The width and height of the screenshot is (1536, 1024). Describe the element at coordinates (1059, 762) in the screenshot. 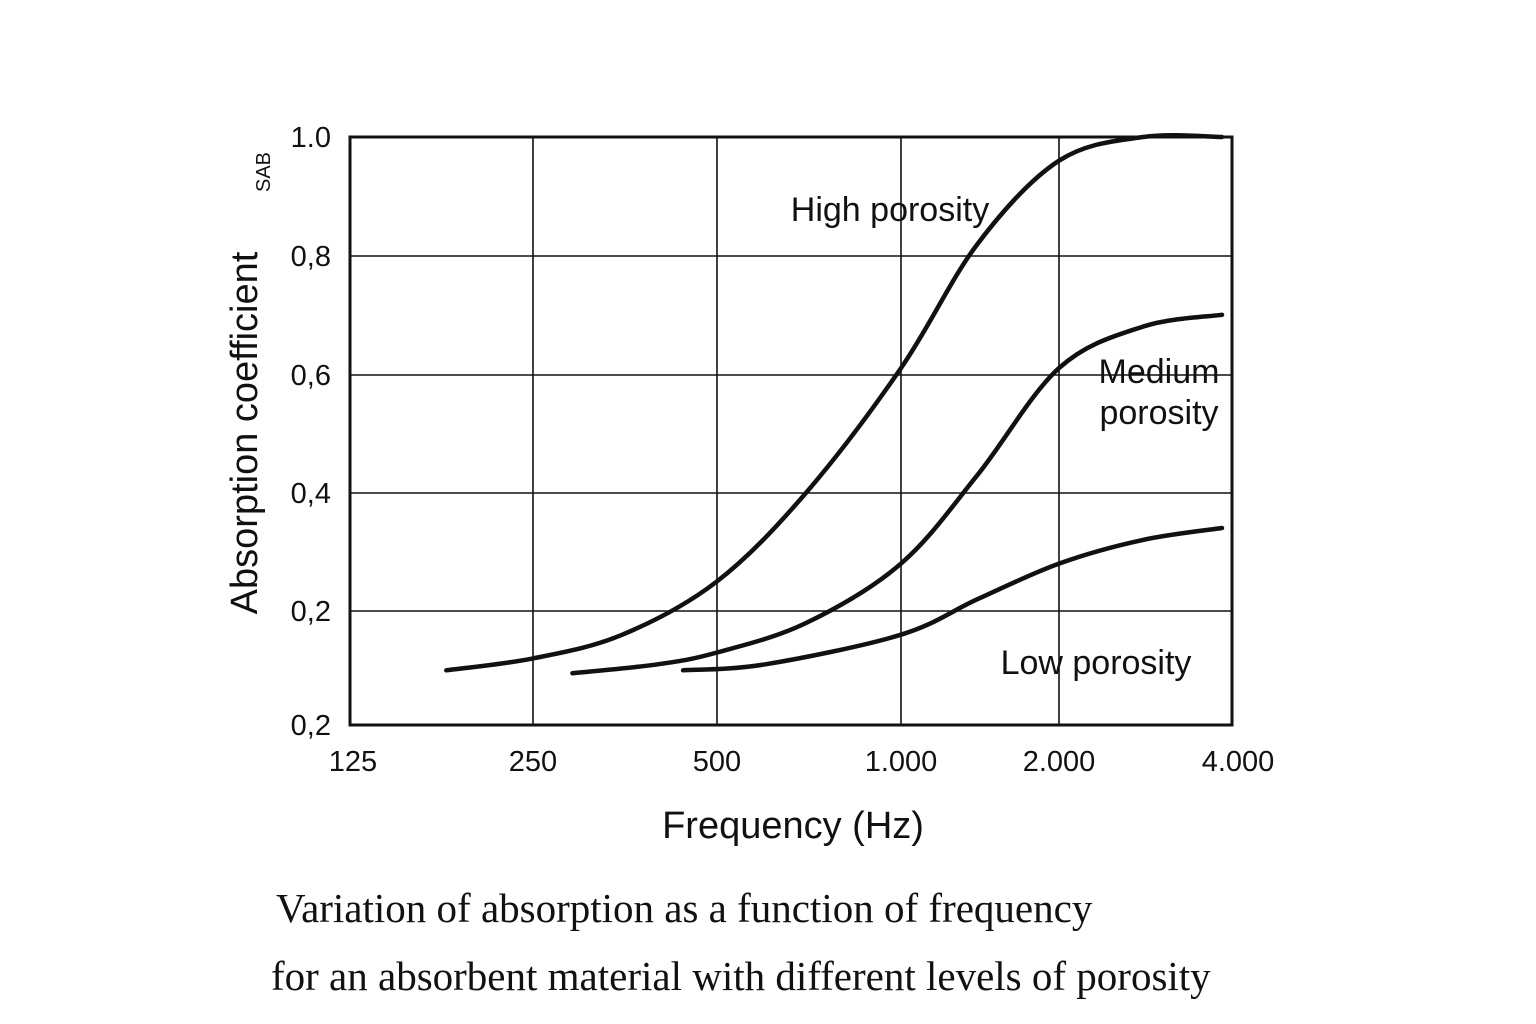

I see `x-tick-label: 2.000` at that location.